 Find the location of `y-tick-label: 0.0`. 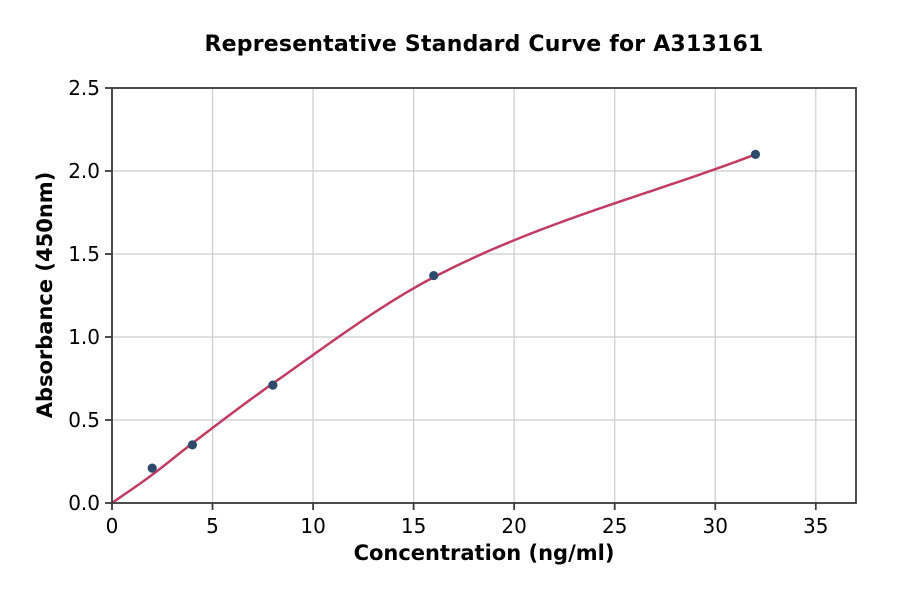

y-tick-label: 0.0 is located at coordinates (84, 503).